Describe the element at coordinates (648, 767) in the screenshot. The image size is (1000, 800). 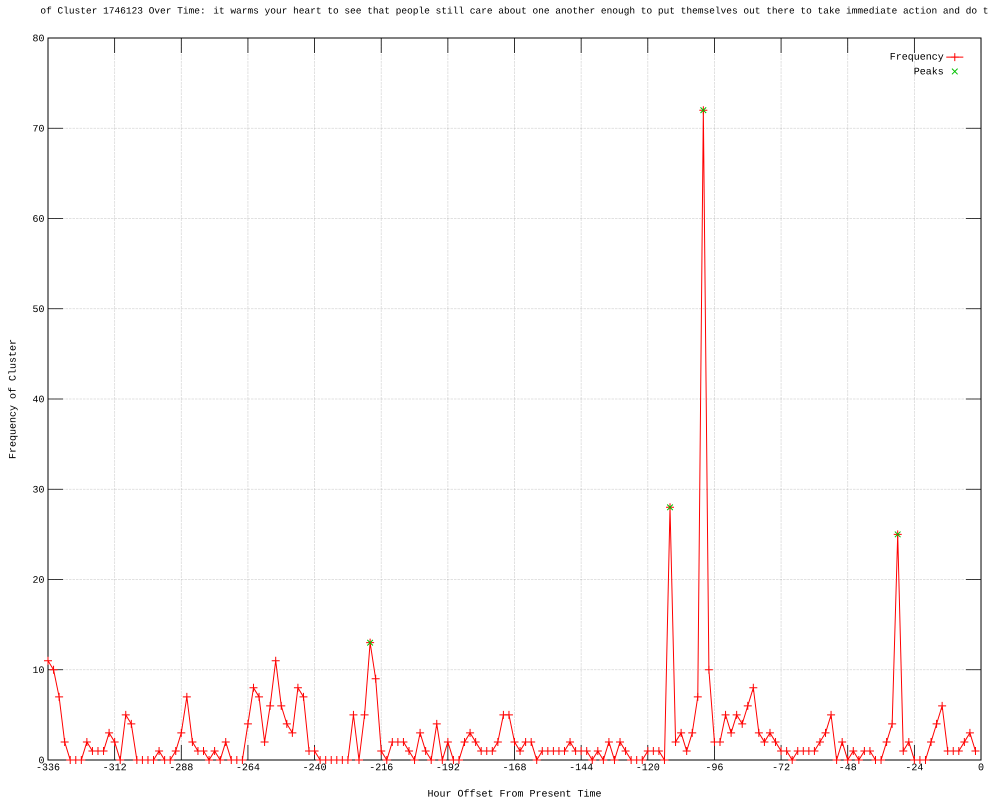
I see `x-tick-label: -120` at that location.